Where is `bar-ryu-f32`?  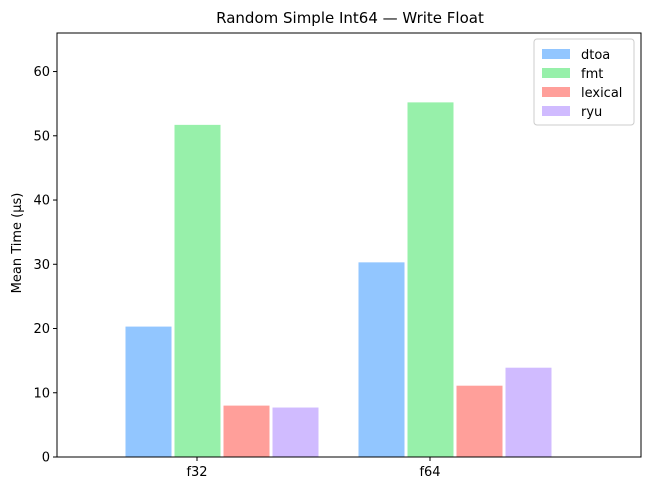
bar-ryu-f32 is located at coordinates (295, 432).